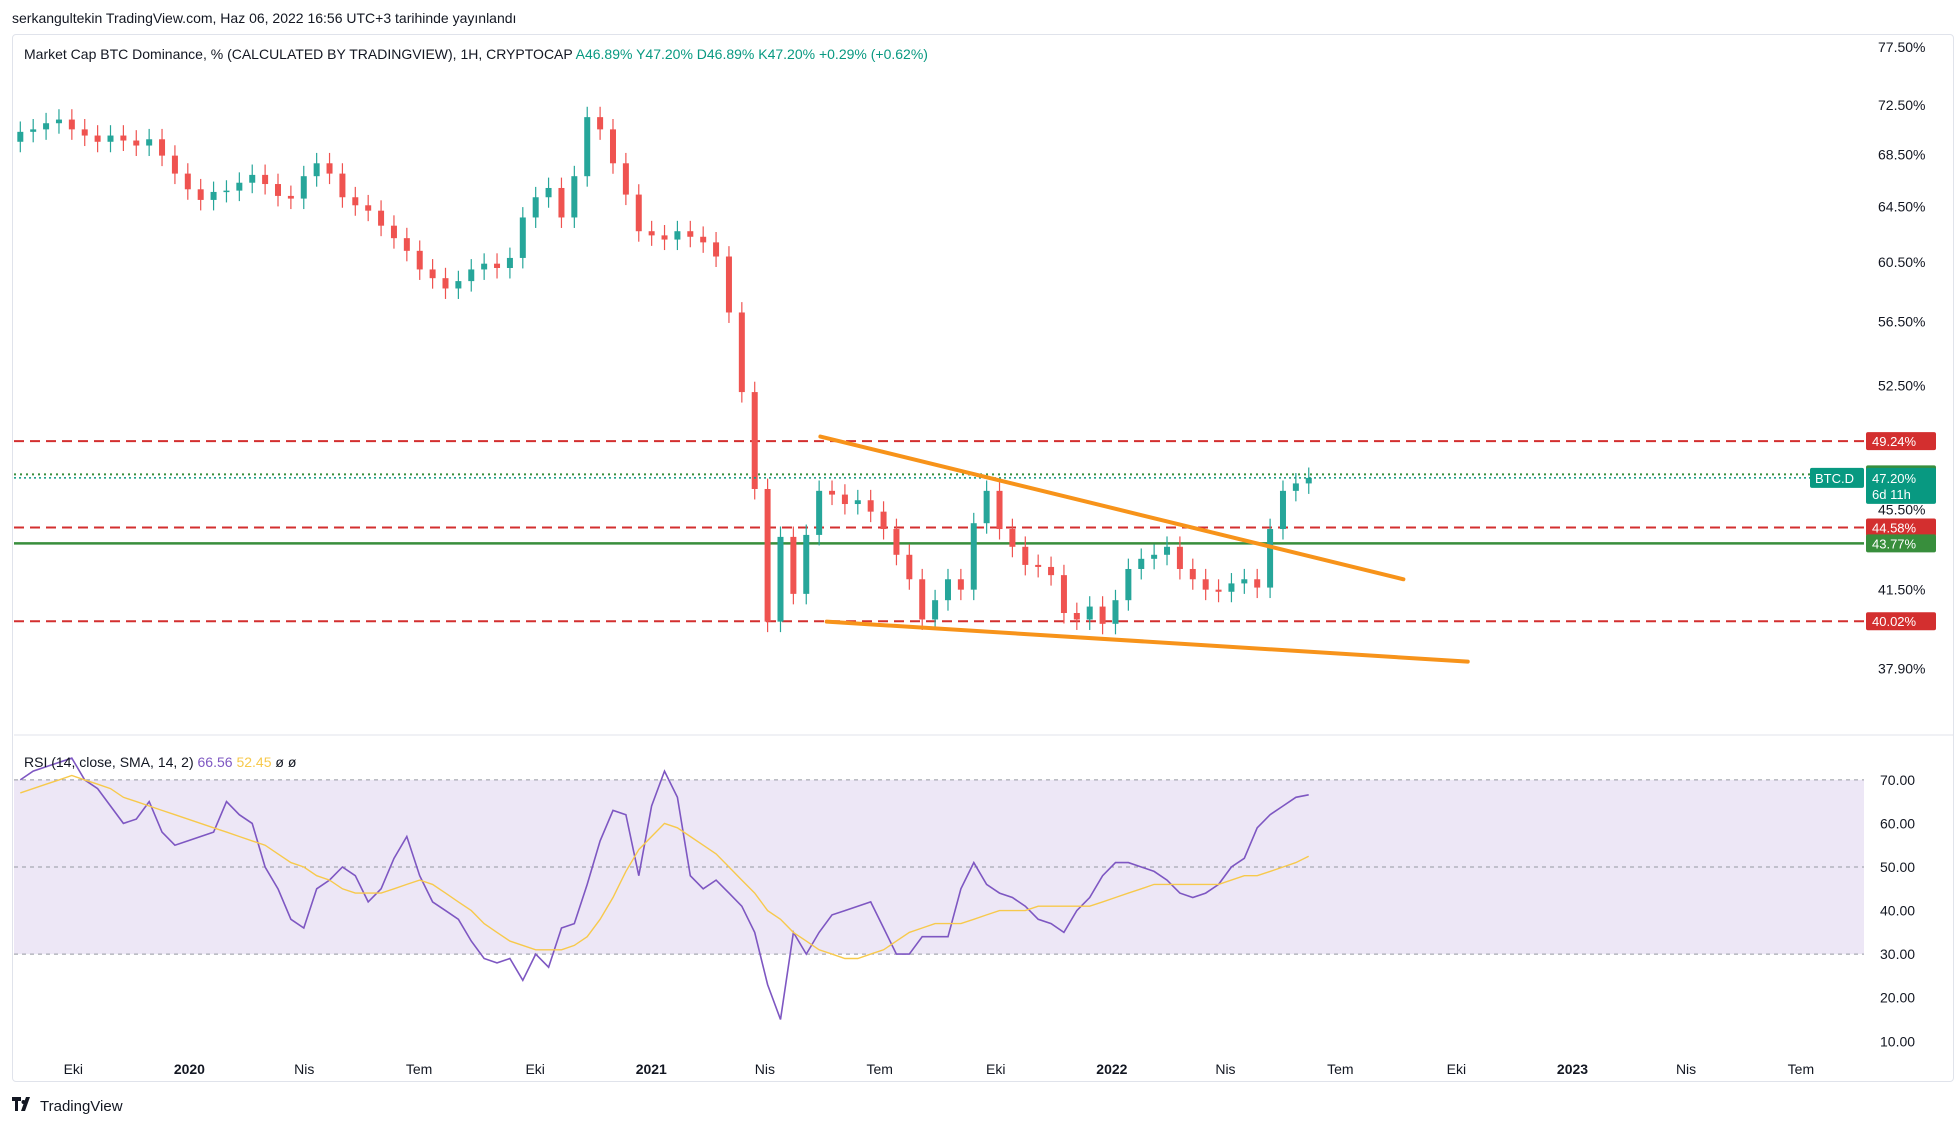 Image resolution: width=1956 pixels, height=1126 pixels. I want to click on rsi-axis-tick: 20.00, so click(1897, 998).